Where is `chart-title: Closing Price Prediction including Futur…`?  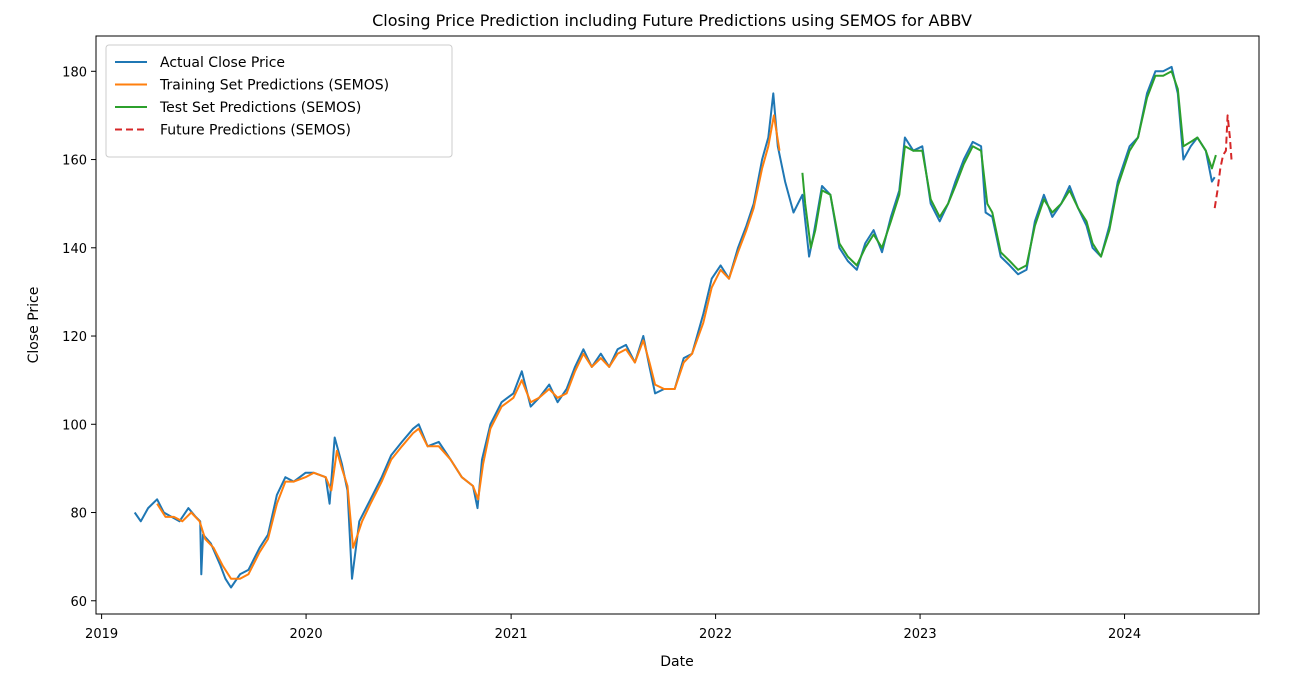 chart-title: Closing Price Prediction including Futur… is located at coordinates (672, 20).